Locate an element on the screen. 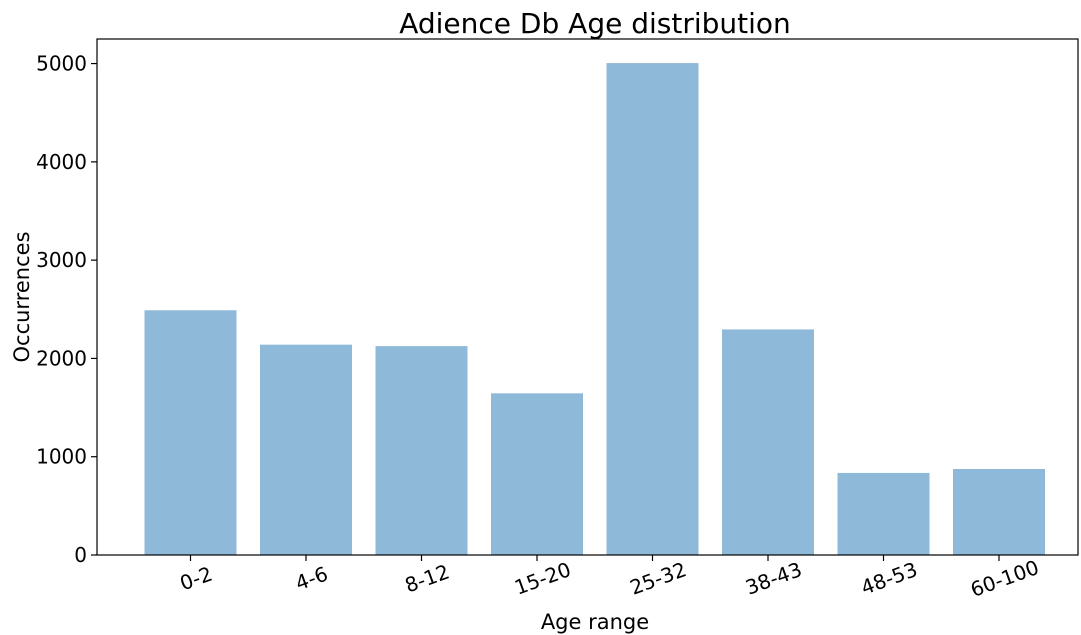 This screenshot has width=1081, height=635. x-tick-label: 25-32 is located at coordinates (658, 578).